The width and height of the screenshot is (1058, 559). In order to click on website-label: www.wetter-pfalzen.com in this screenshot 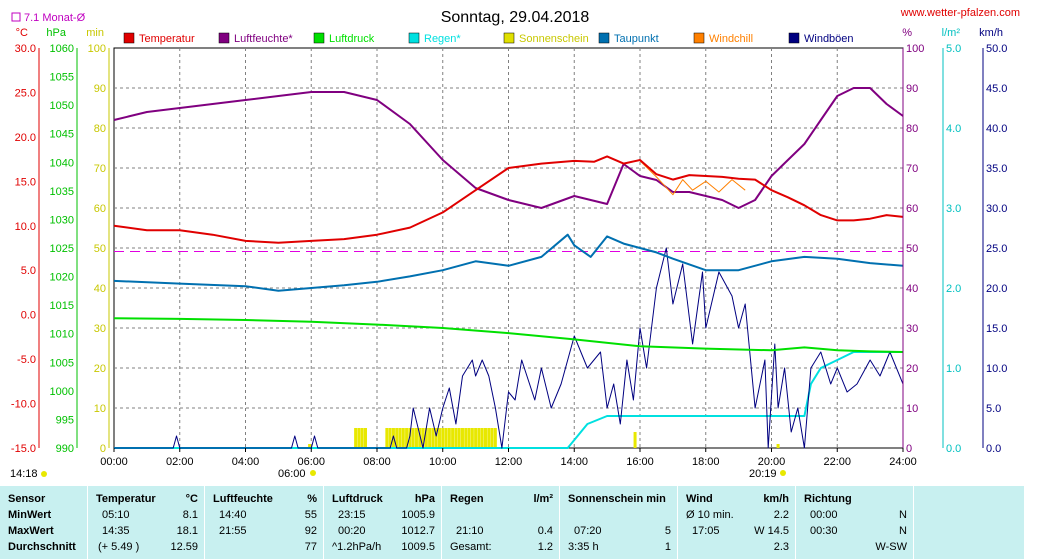, I will do `click(960, 13)`.